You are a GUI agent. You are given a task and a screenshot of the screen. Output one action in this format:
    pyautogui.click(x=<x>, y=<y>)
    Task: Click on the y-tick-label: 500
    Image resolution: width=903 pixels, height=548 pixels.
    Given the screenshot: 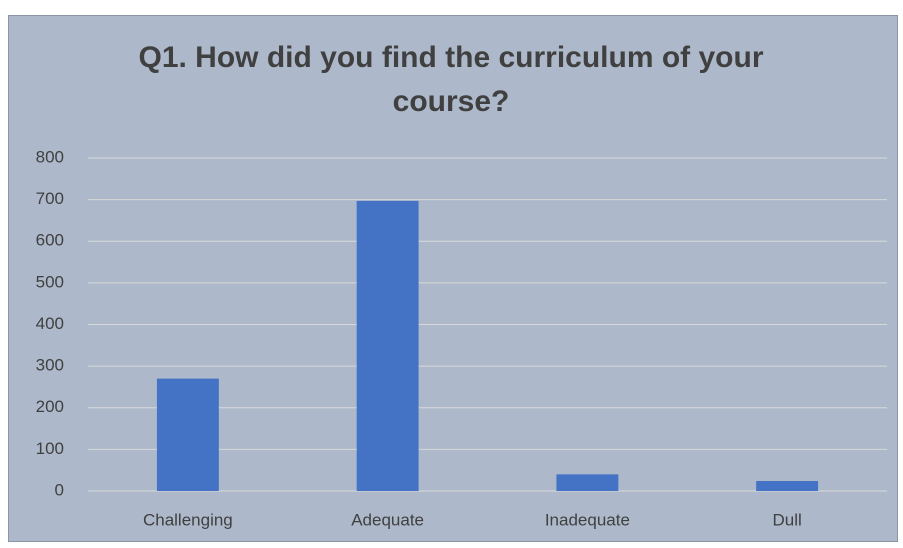 What is the action you would take?
    pyautogui.click(x=50, y=281)
    